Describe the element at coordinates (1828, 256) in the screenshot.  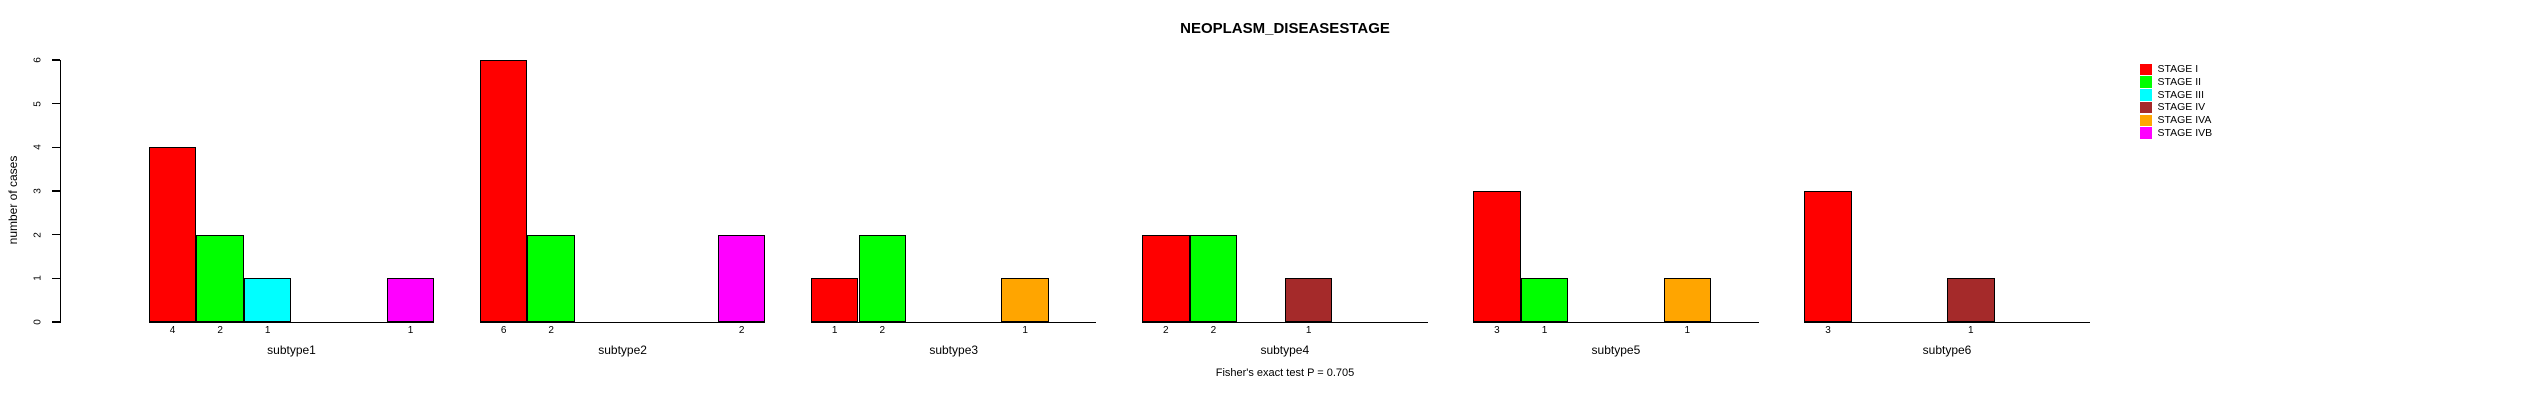
I see `bar-stage-i-subtype6` at that location.